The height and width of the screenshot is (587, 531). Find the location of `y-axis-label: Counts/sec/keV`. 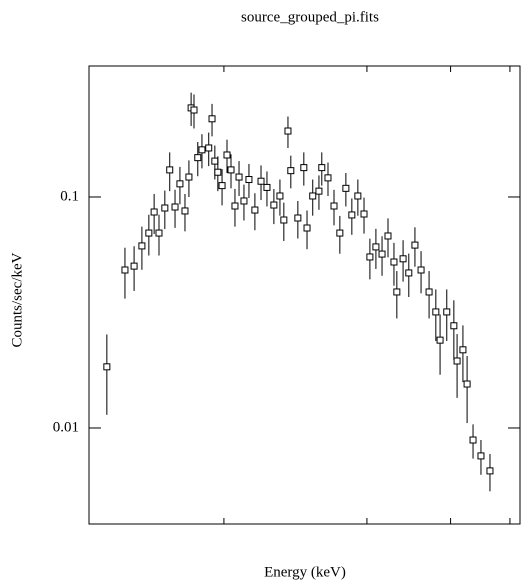

y-axis-label: Counts/sec/keV is located at coordinates (17, 299).